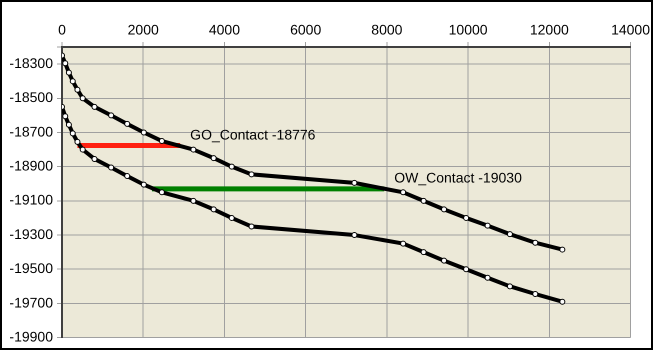  What do you see at coordinates (31, 336) in the screenshot?
I see `y-tick-label: -19900` at bounding box center [31, 336].